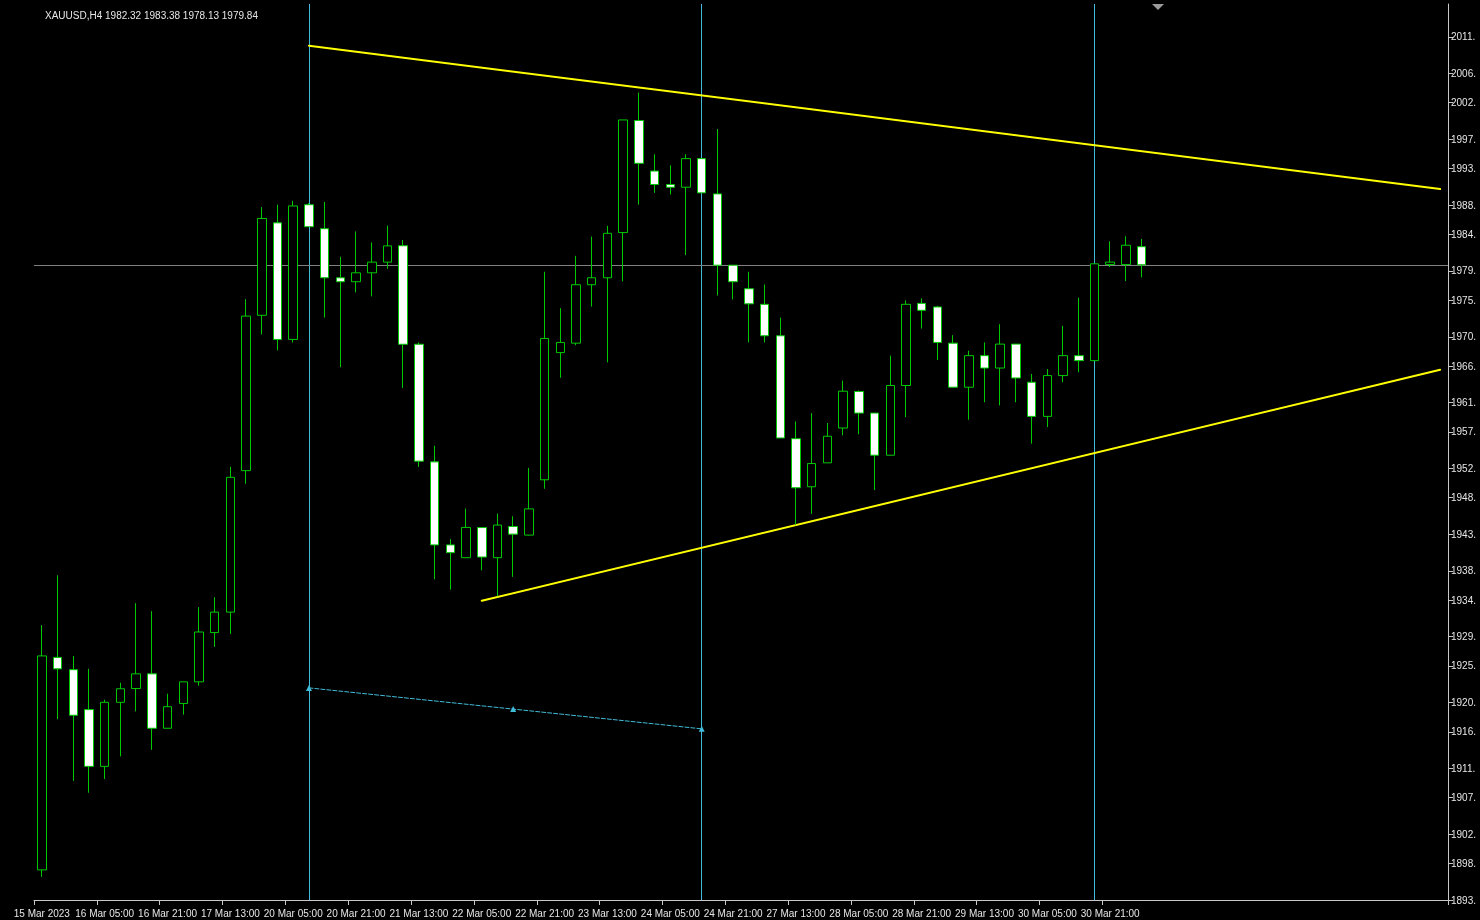  I want to click on y-tick-label: 1993., so click(1464, 169).